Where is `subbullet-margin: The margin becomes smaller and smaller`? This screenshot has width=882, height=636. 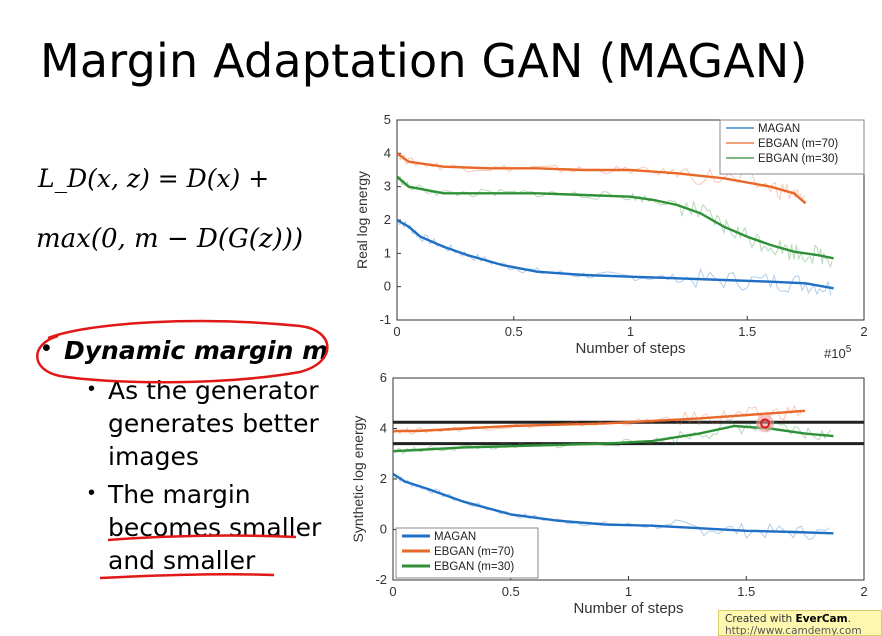
subbullet-margin: The margin becomes smaller and smaller is located at coordinates (215, 527).